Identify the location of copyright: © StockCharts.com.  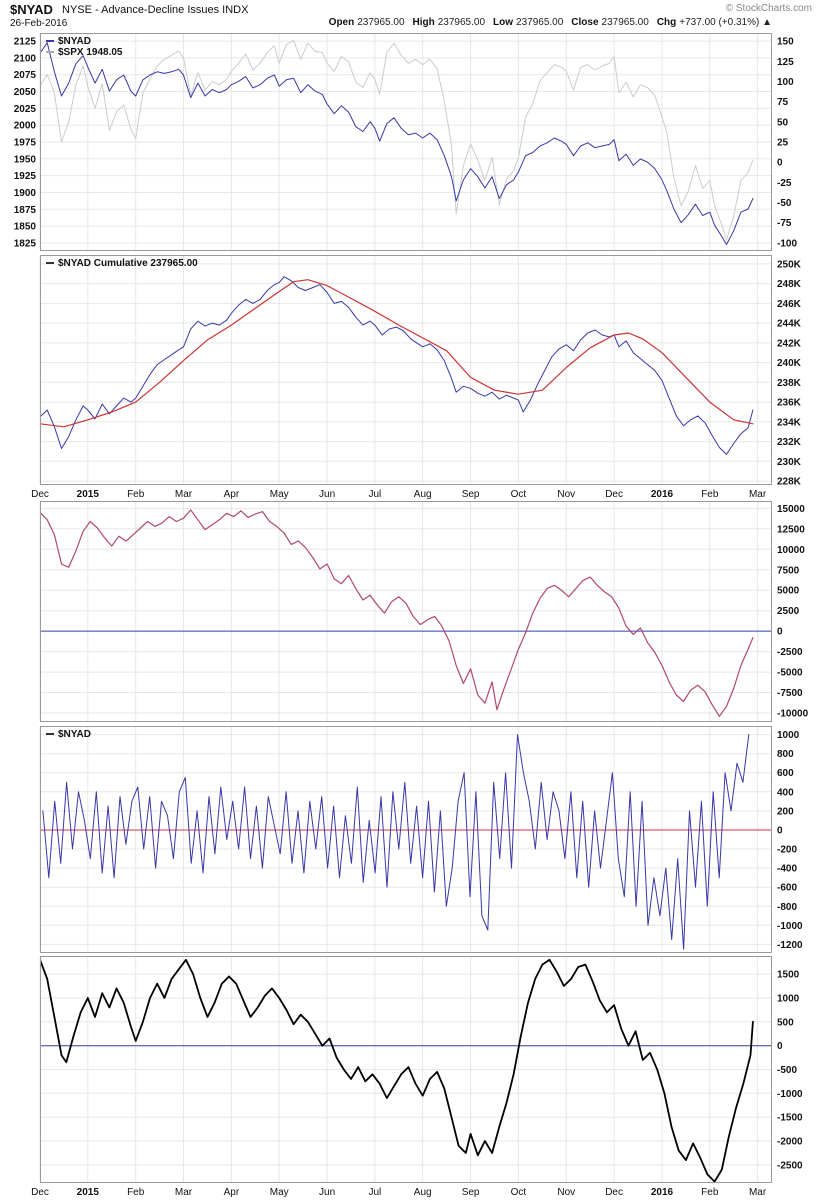
(768, 8).